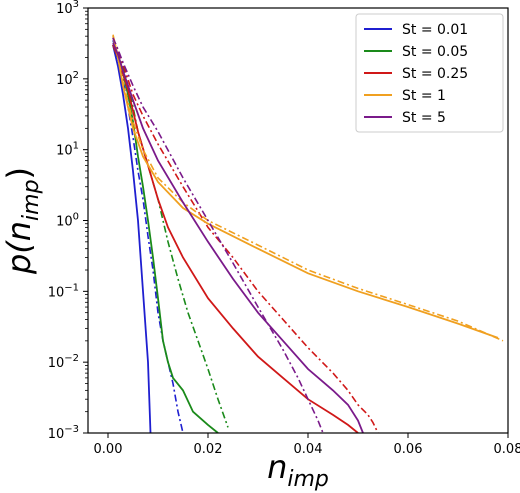 The width and height of the screenshot is (520, 493). I want to click on legend-item: St = 5, so click(405, 118).